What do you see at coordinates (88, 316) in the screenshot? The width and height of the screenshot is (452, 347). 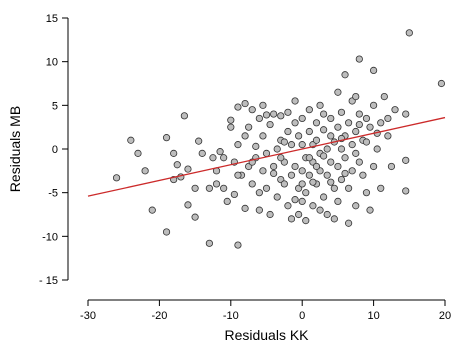 I see `x-tick-label: -30` at bounding box center [88, 316].